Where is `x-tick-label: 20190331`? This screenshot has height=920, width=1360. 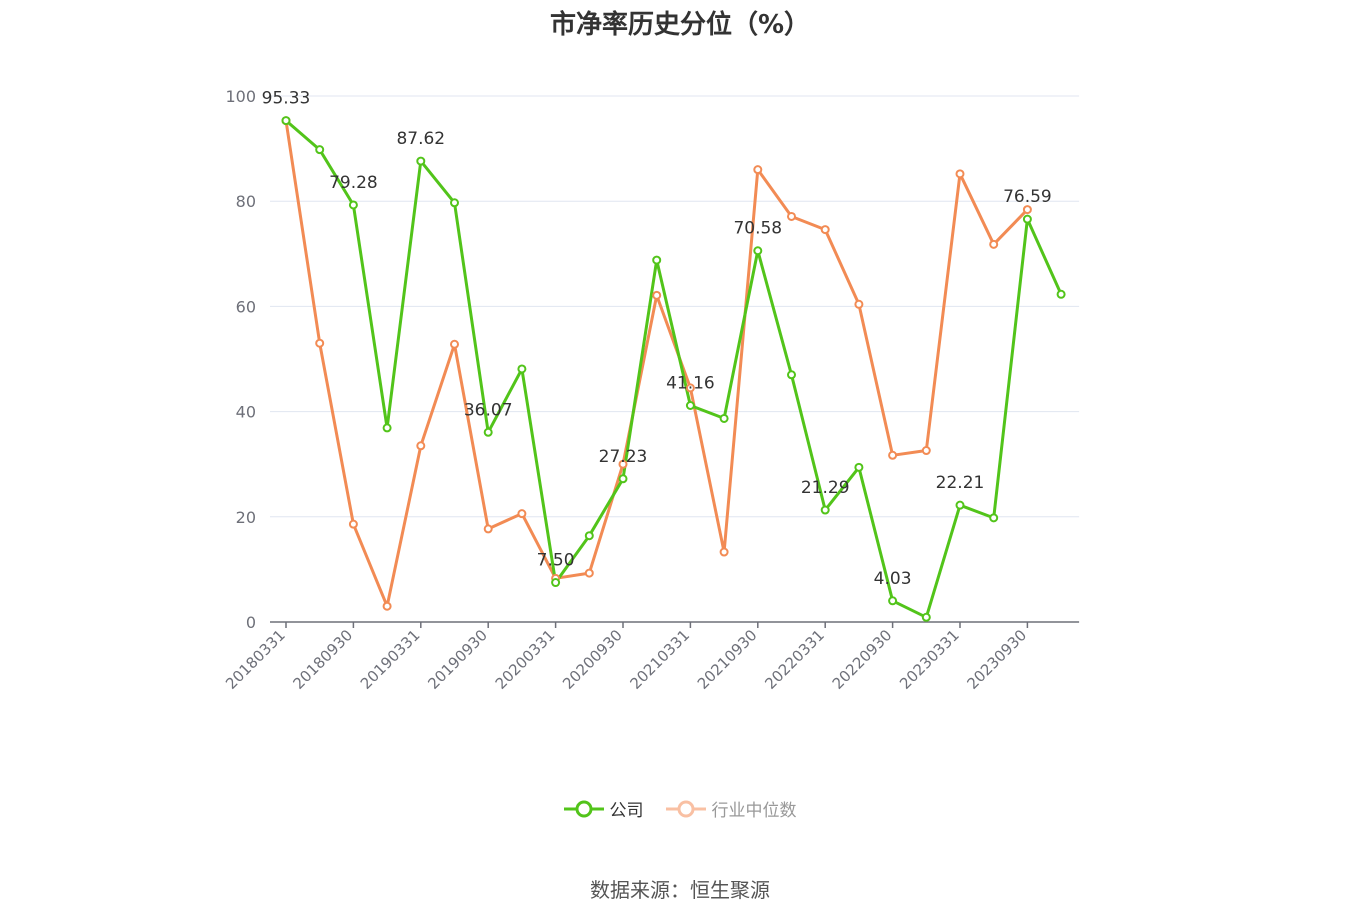 x-tick-label: 20190331 is located at coordinates (390, 659).